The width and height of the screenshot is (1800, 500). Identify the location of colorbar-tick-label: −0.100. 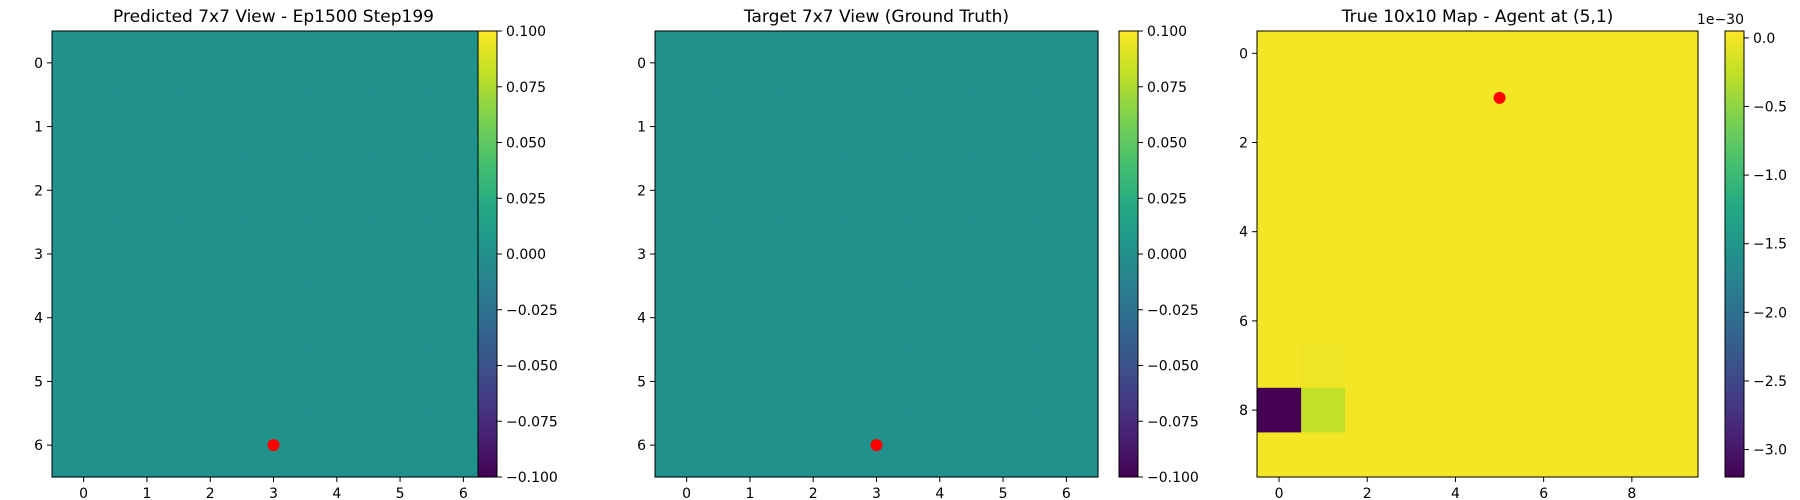
(532, 478).